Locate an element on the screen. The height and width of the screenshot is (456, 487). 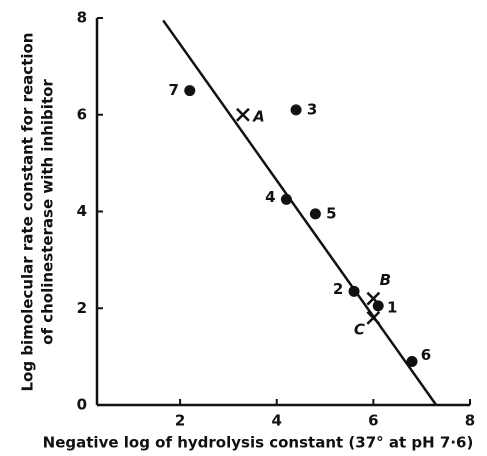
point-label: 6 is located at coordinates (426, 355).